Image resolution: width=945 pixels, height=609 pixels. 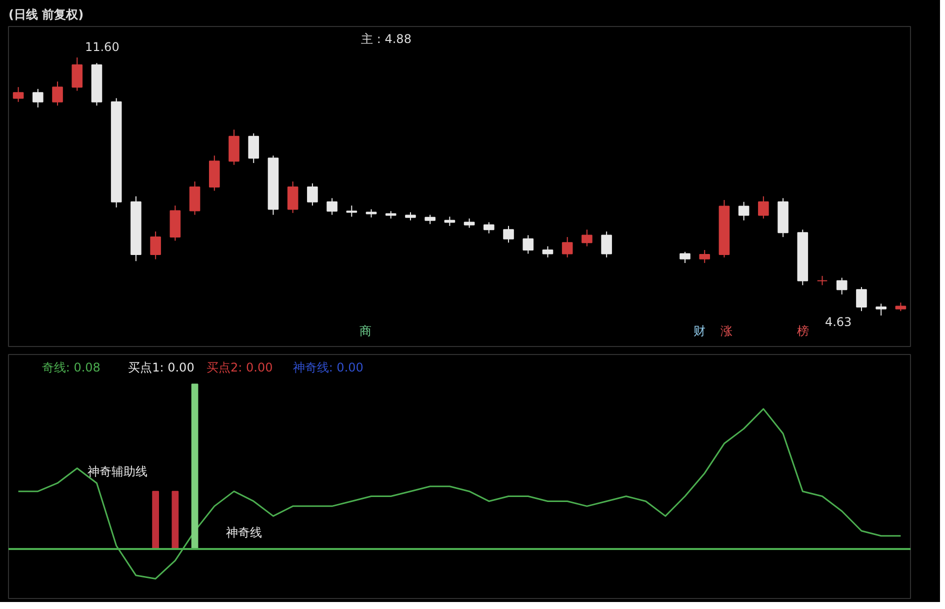 I want to click on annotation: 神奇辅助线, so click(x=118, y=471).